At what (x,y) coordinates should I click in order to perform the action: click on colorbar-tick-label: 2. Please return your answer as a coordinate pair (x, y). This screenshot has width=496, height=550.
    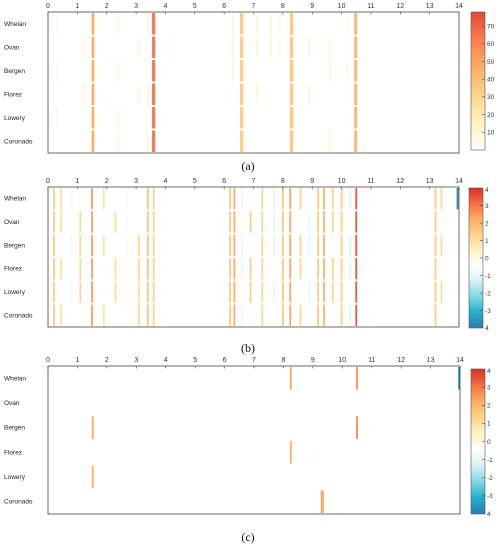
    Looking at the image, I should click on (487, 223).